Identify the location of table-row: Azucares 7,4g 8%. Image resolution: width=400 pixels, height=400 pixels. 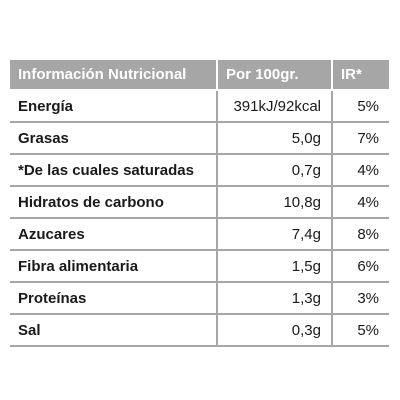
(199, 234).